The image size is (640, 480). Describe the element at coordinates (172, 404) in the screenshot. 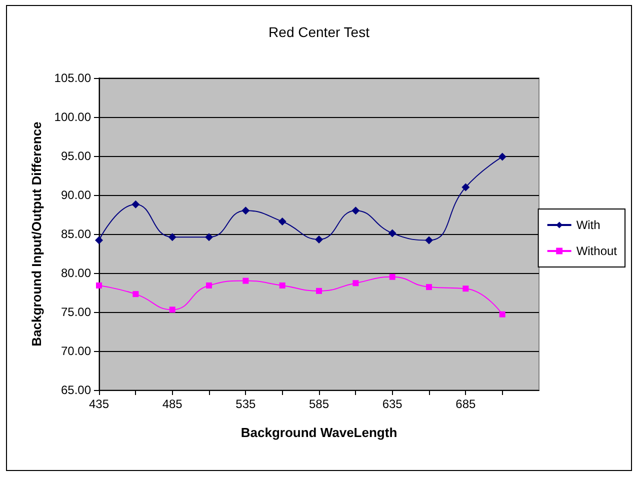

I see `x-tick-label: 485` at that location.